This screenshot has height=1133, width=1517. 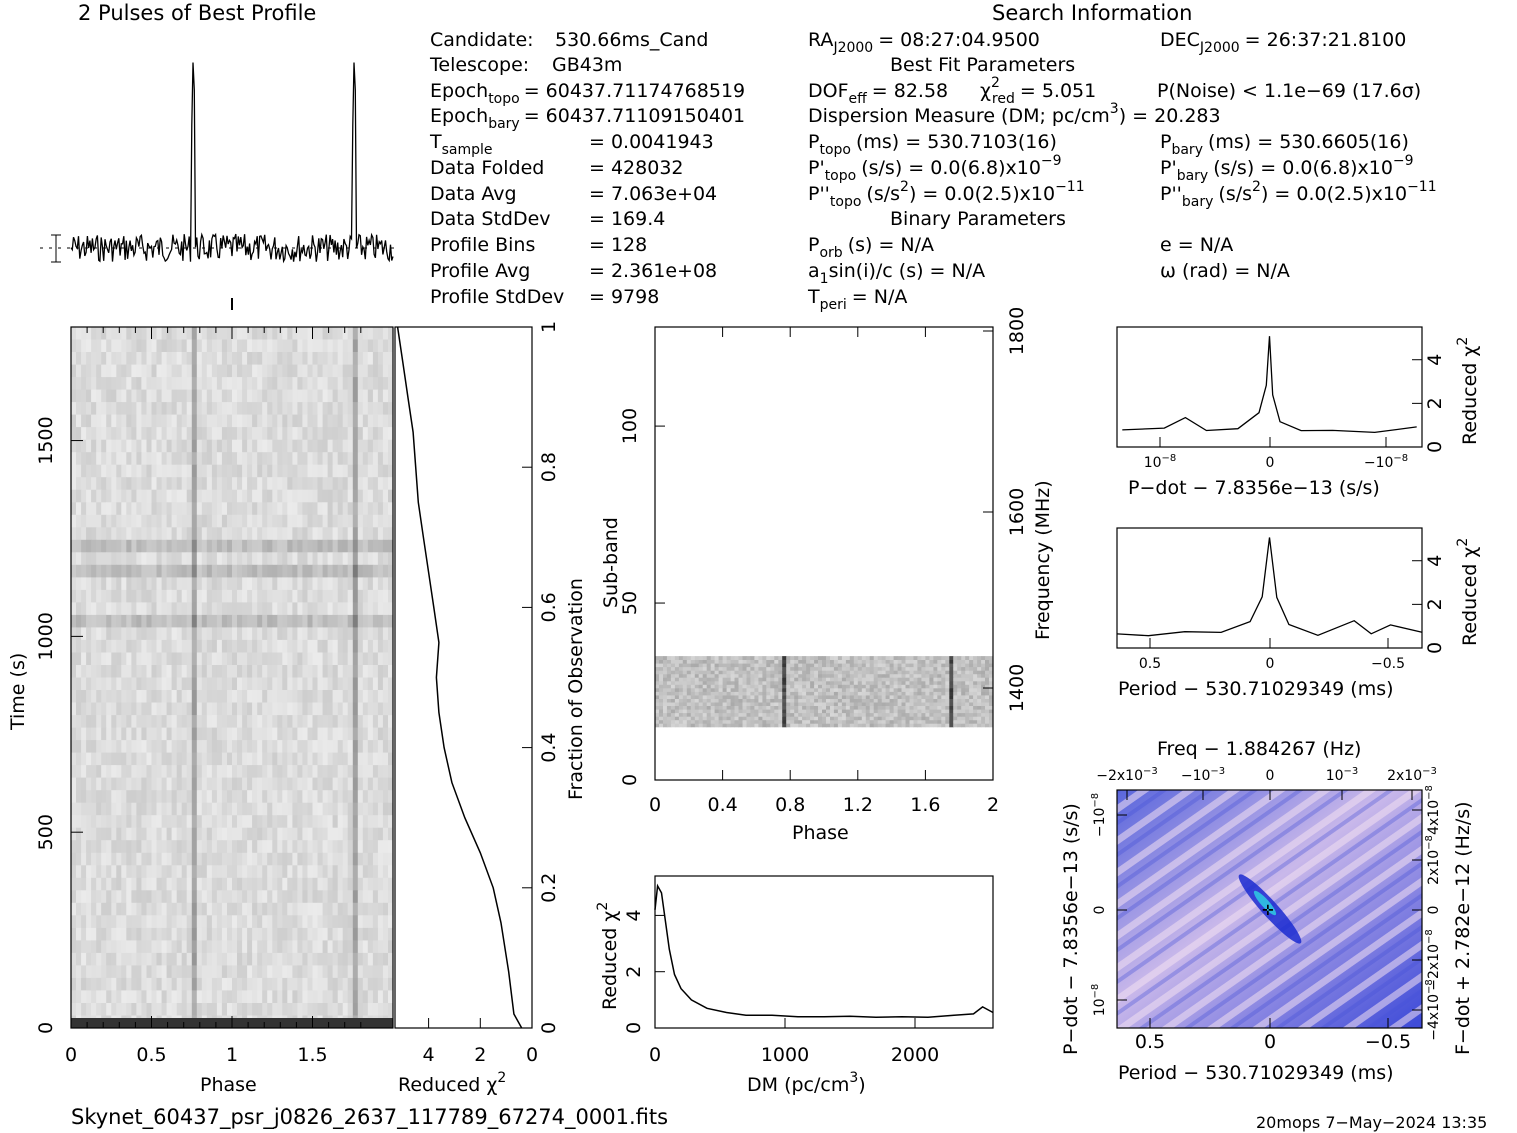 I want to click on pddtopo-rest: ) = 0.0(2.5)x10, so click(x=982, y=194).